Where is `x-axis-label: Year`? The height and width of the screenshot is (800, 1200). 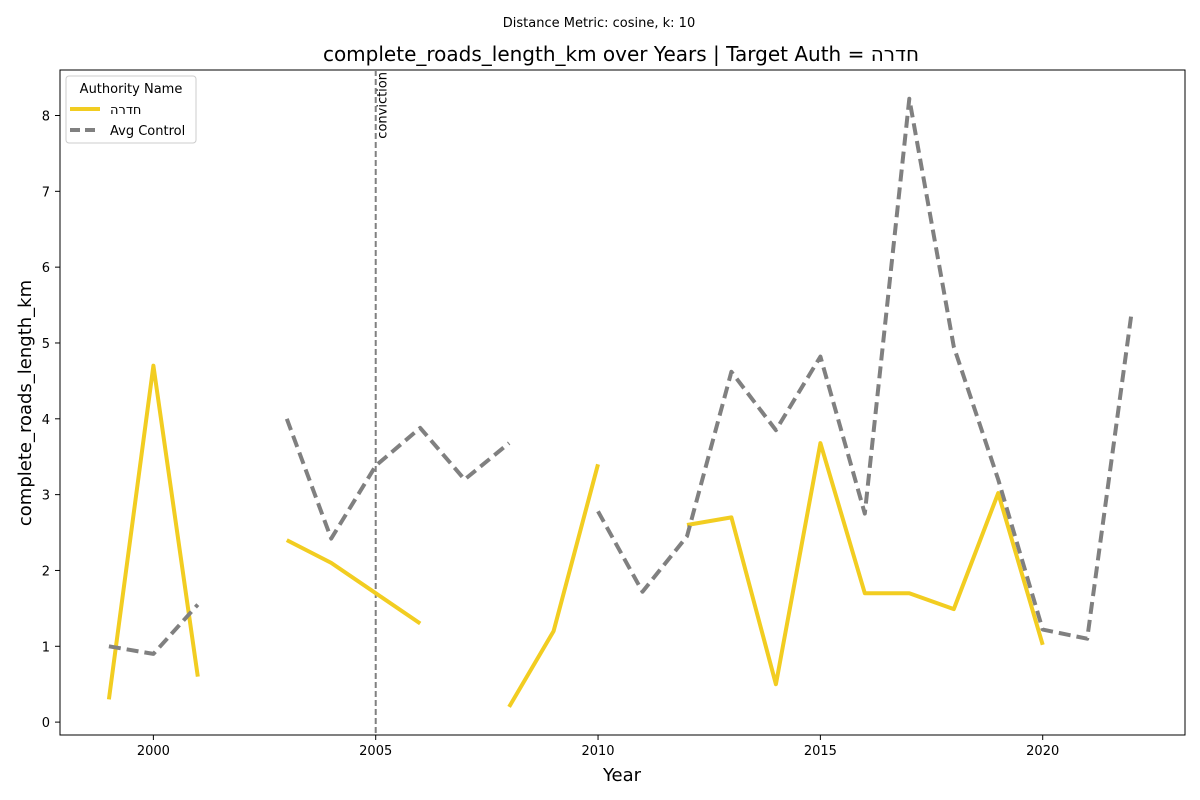
x-axis-label: Year is located at coordinates (622, 775).